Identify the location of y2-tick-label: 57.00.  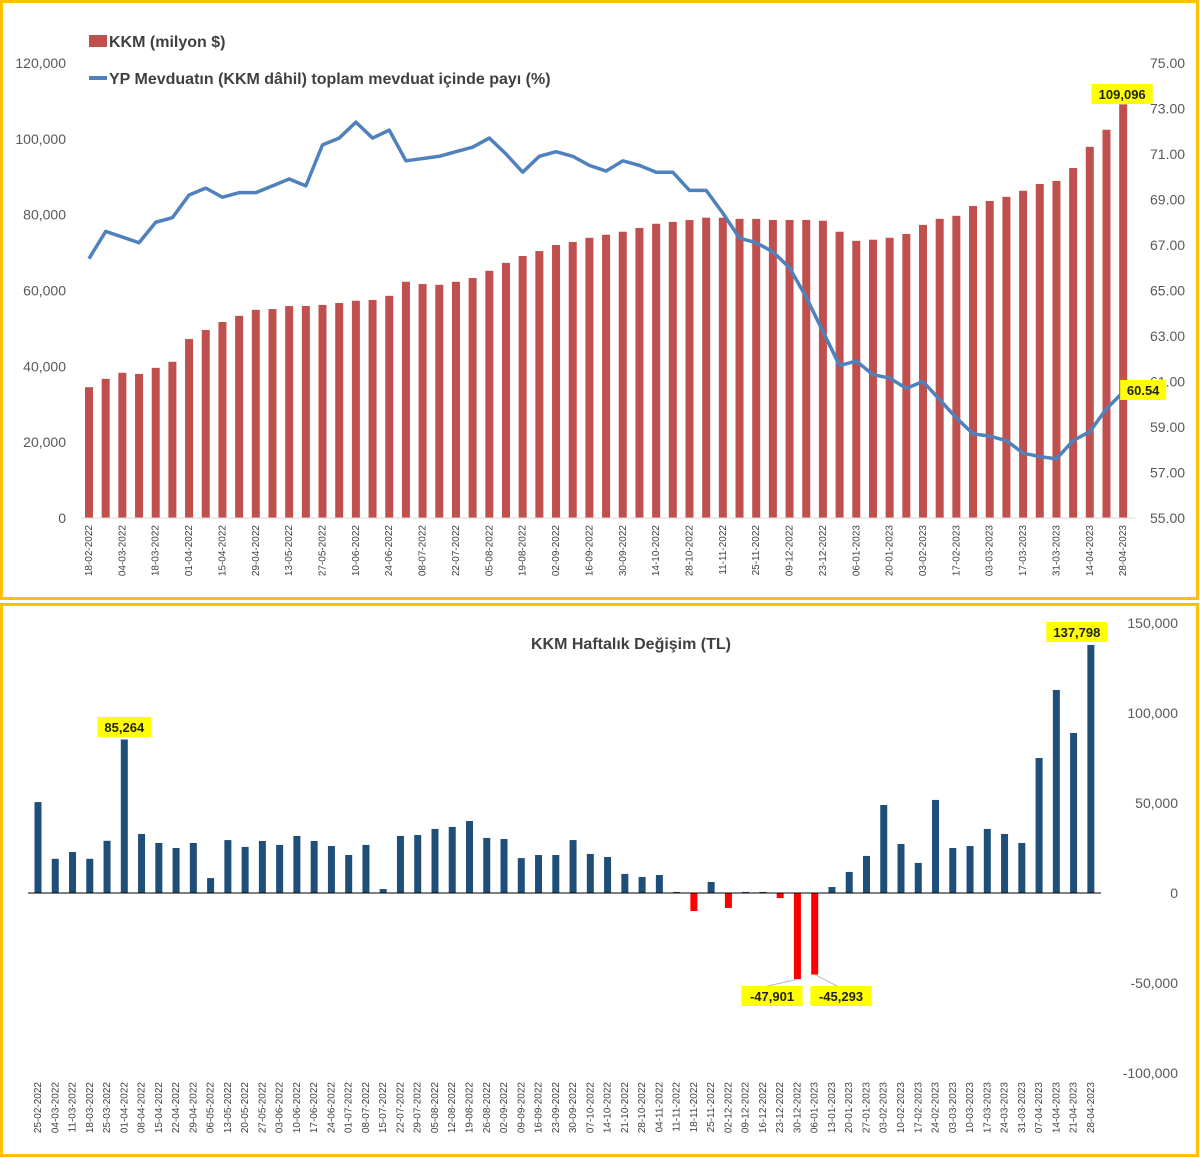
(1167, 473).